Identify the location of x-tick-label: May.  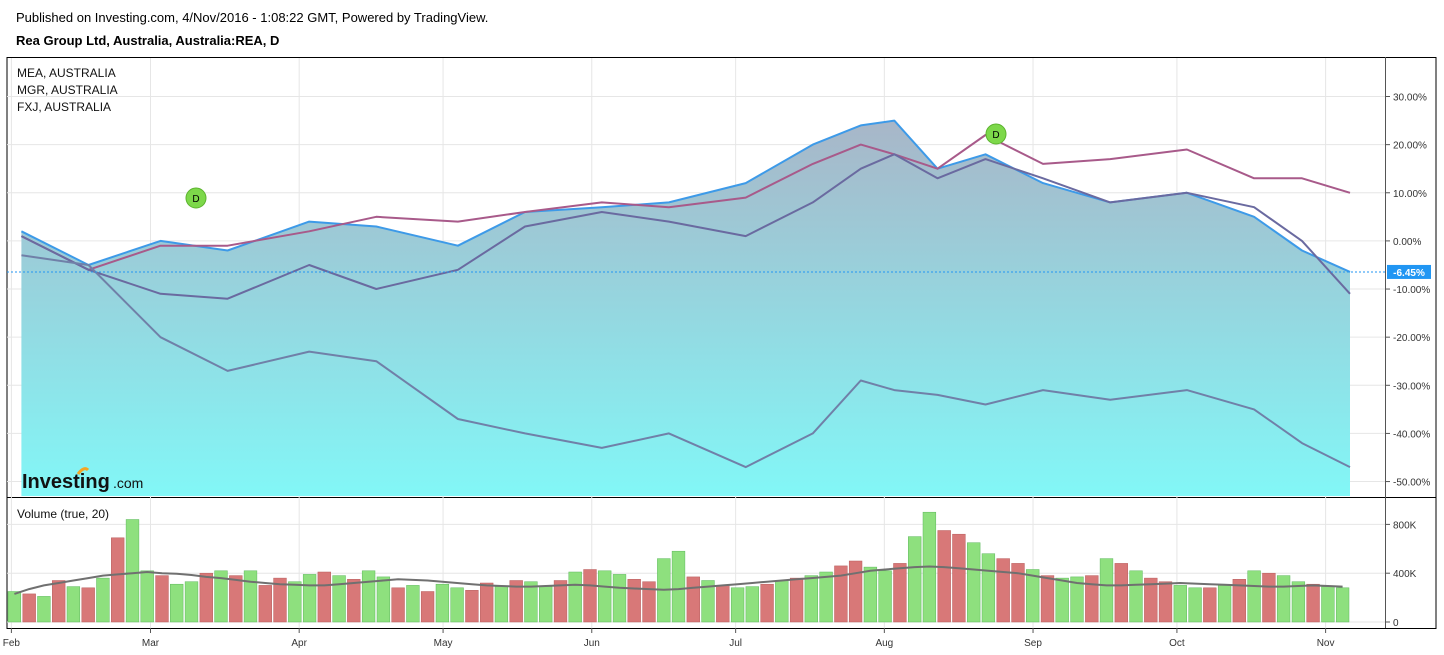
(443, 643).